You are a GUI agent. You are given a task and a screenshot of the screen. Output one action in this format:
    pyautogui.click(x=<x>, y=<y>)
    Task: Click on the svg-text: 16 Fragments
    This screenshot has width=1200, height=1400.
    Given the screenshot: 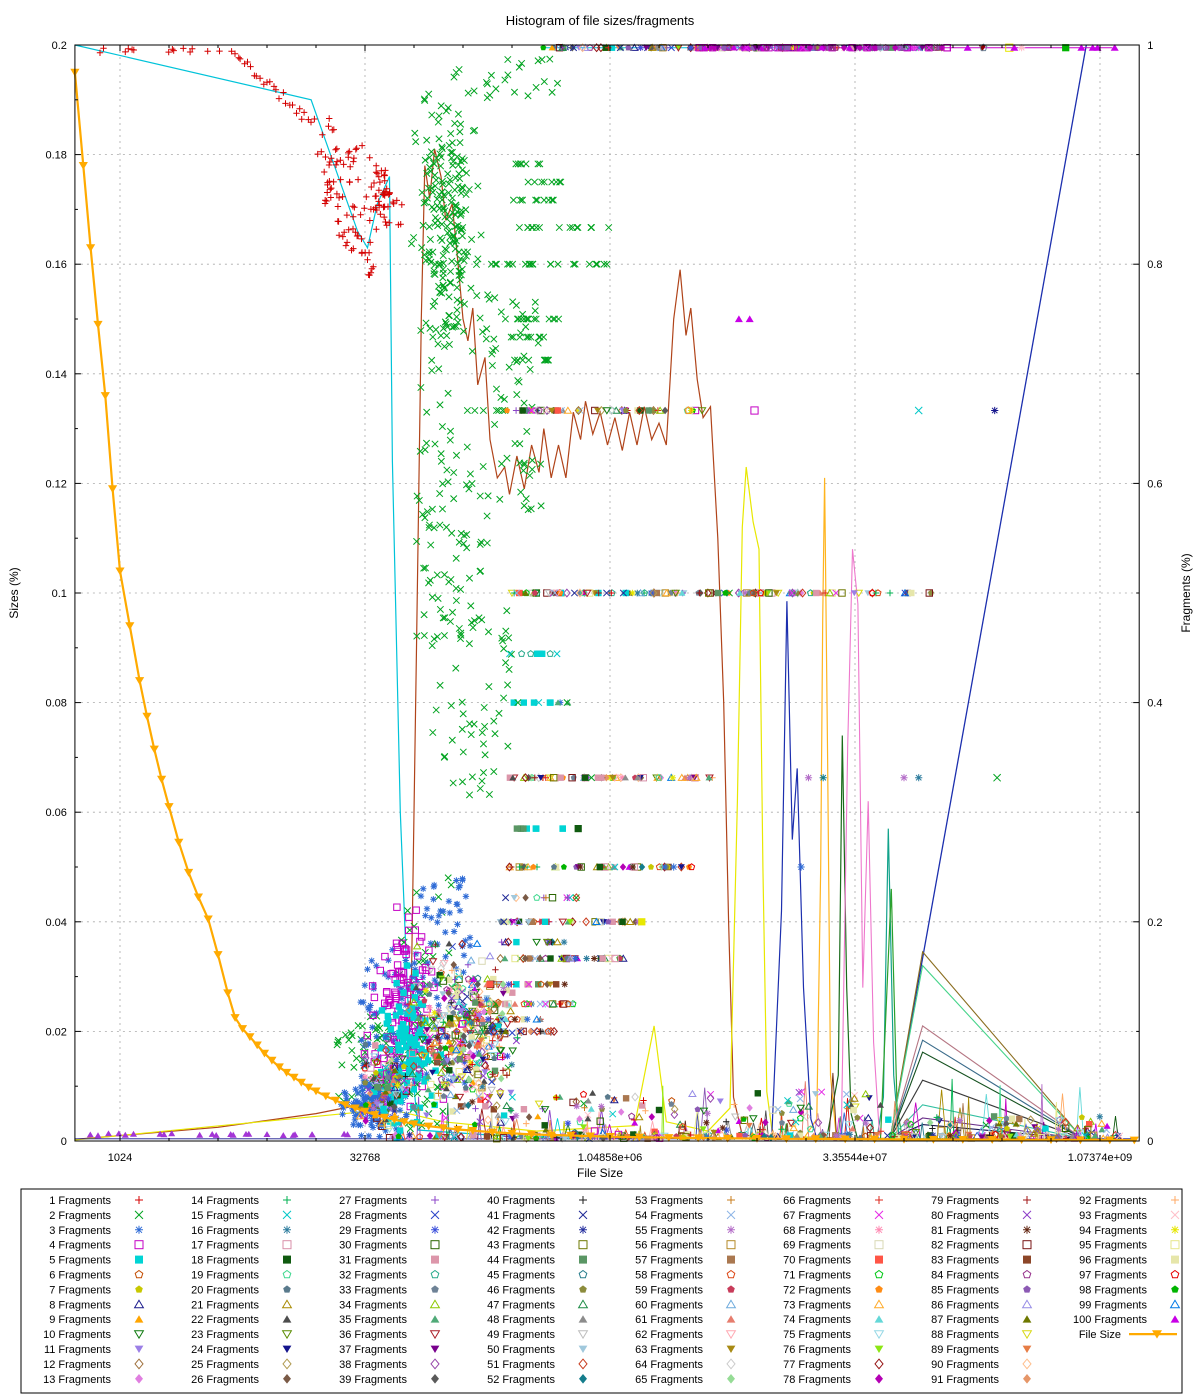 What is the action you would take?
    pyautogui.click(x=225, y=1231)
    